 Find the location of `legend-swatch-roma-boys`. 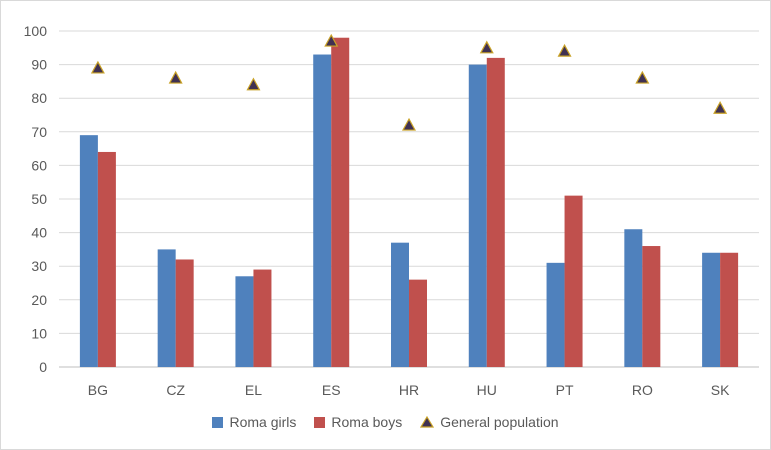

legend-swatch-roma-boys is located at coordinates (320, 422).